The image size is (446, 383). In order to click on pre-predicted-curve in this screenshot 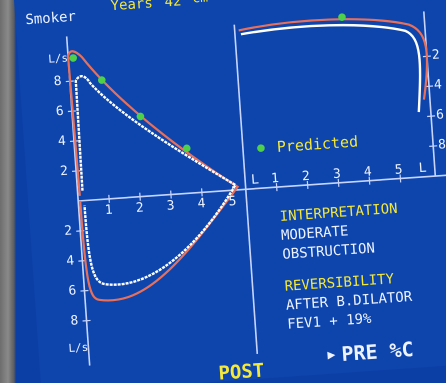, I will do `click(333, 59)`.